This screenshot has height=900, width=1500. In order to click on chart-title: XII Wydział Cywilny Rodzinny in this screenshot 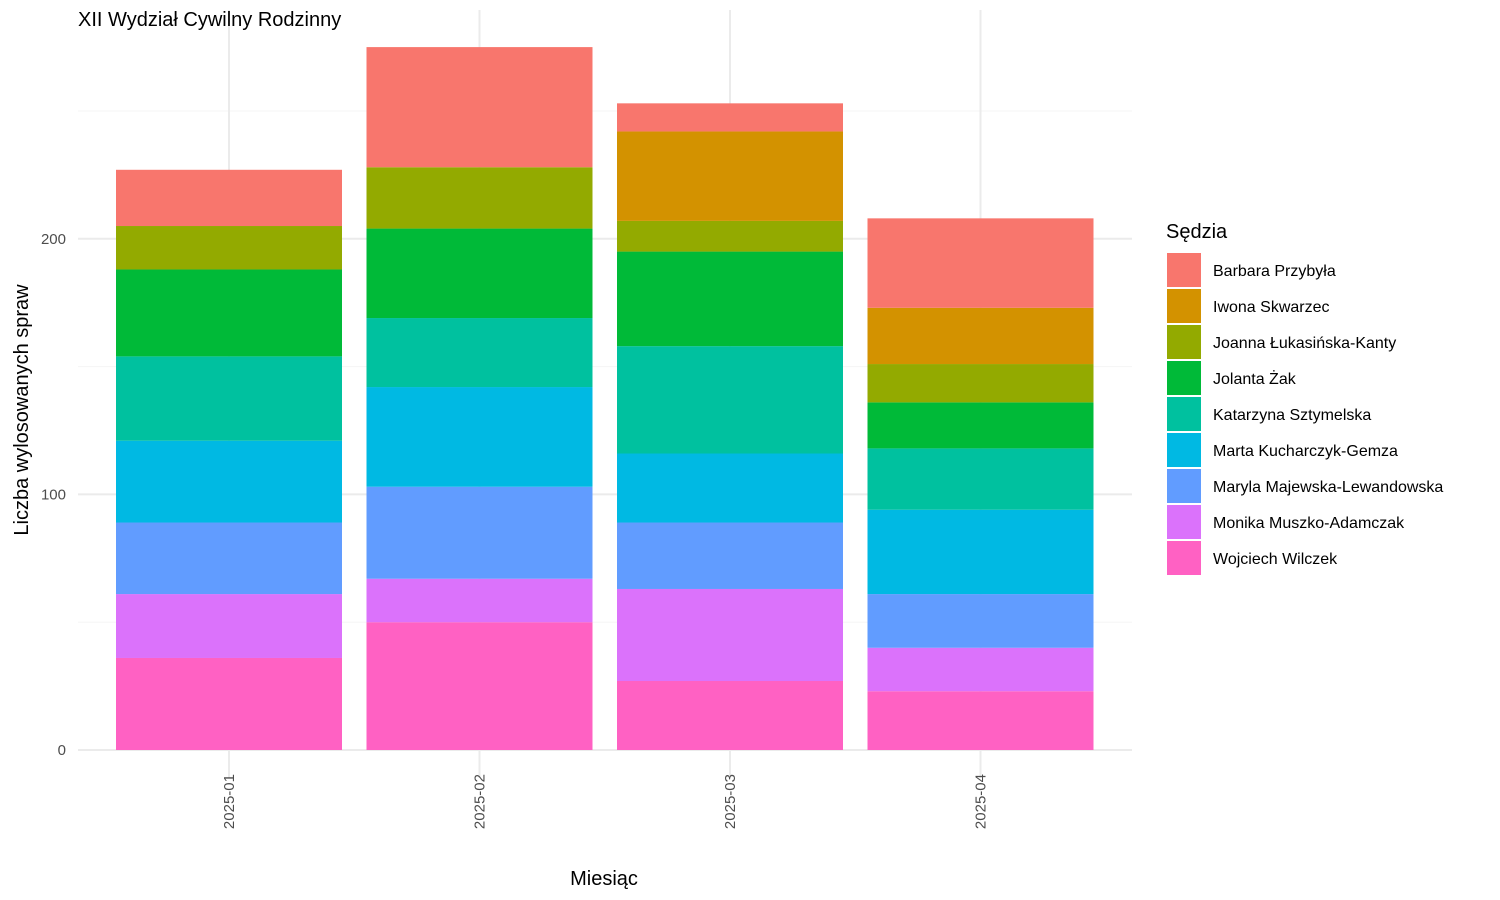, I will do `click(209, 20)`.